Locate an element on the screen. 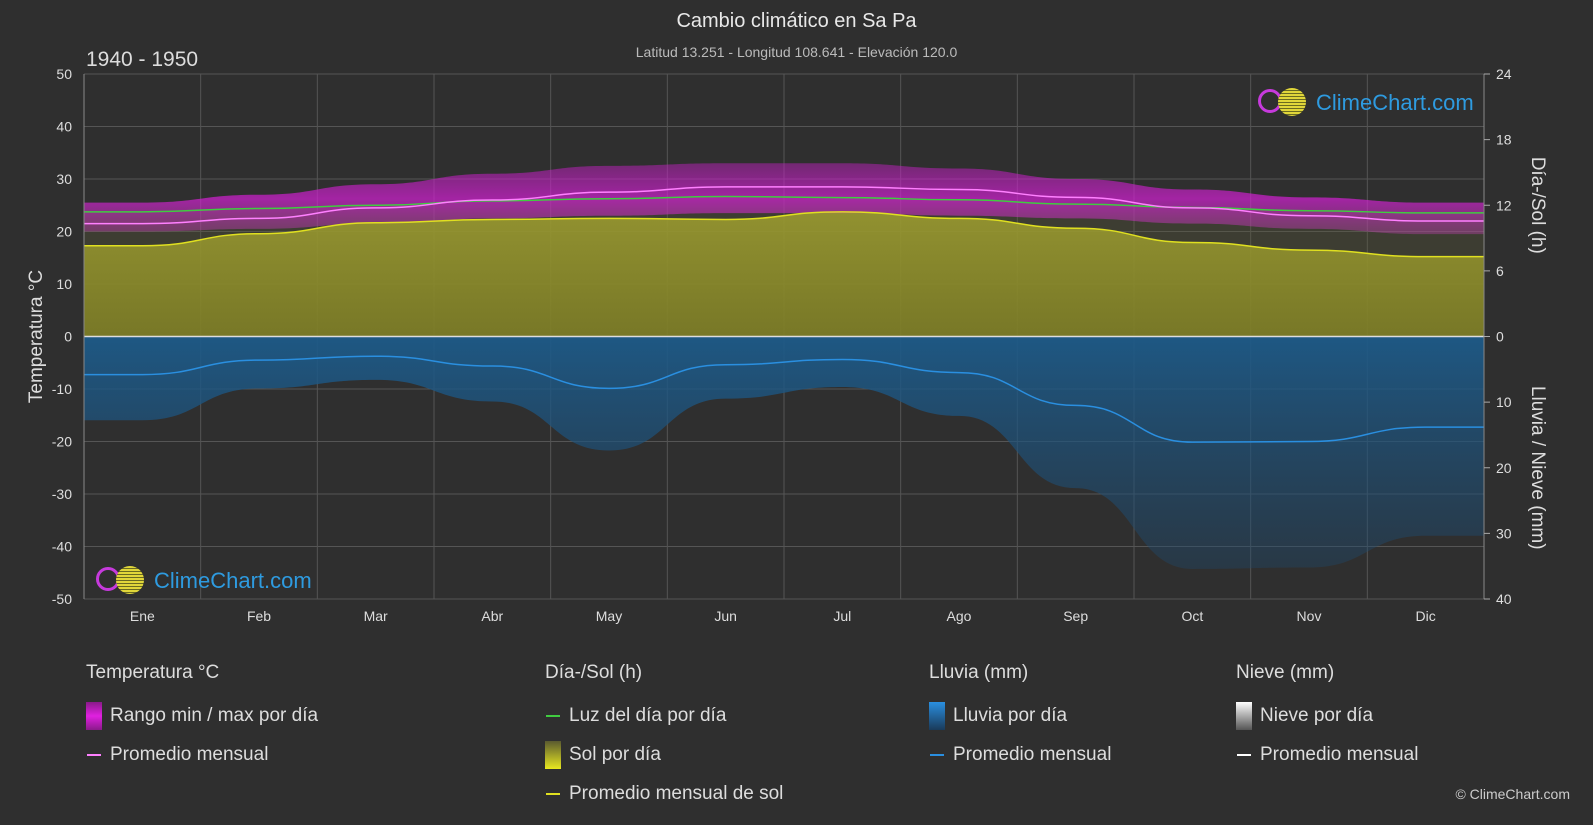 This screenshot has width=1593, height=825. temp-avg-swatch is located at coordinates (94, 754).